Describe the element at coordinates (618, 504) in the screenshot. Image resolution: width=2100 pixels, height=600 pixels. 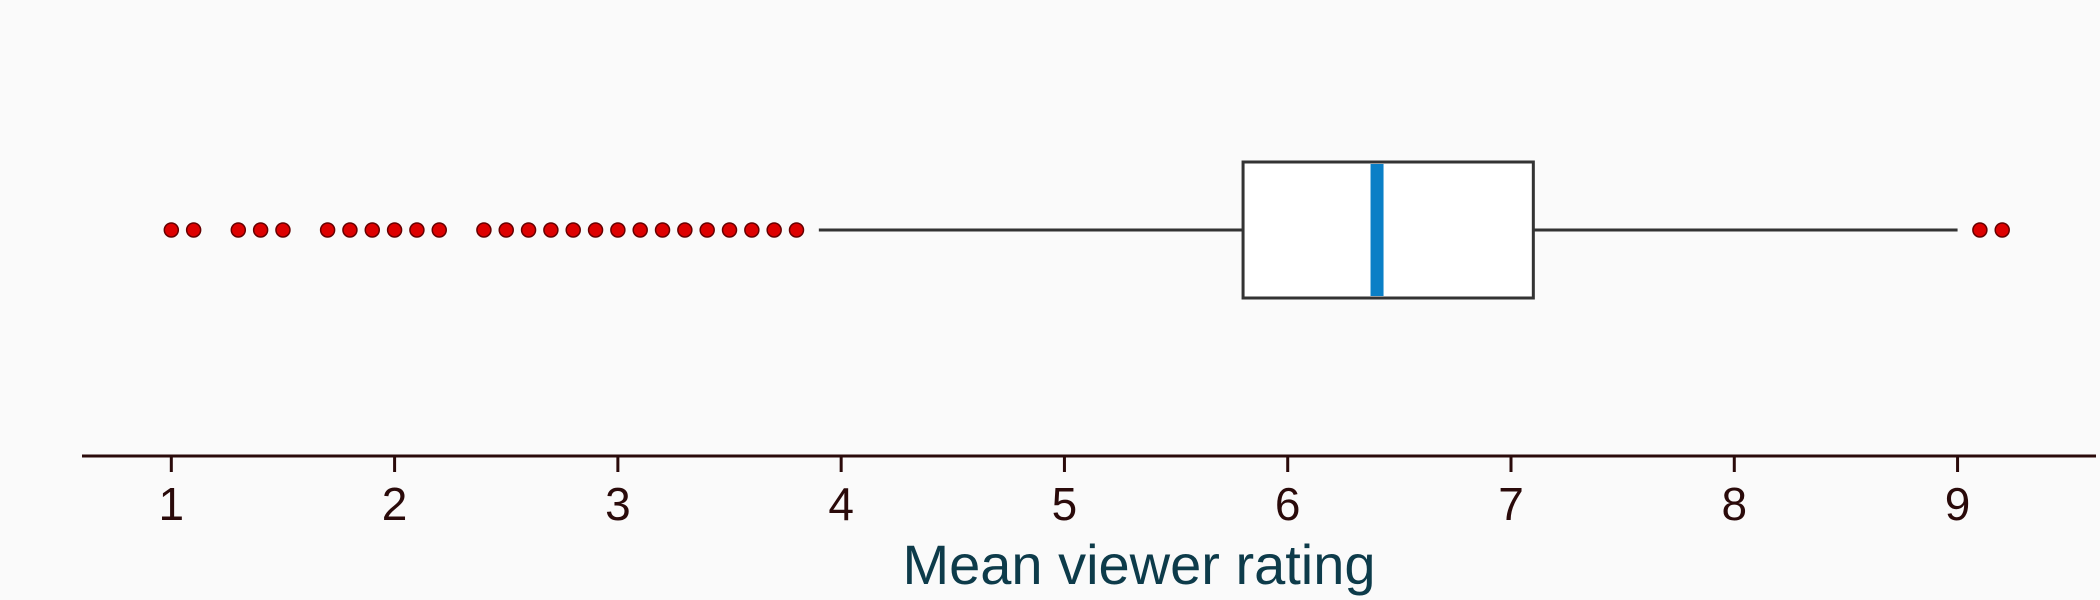
I see `x-tick-label: 3` at that location.